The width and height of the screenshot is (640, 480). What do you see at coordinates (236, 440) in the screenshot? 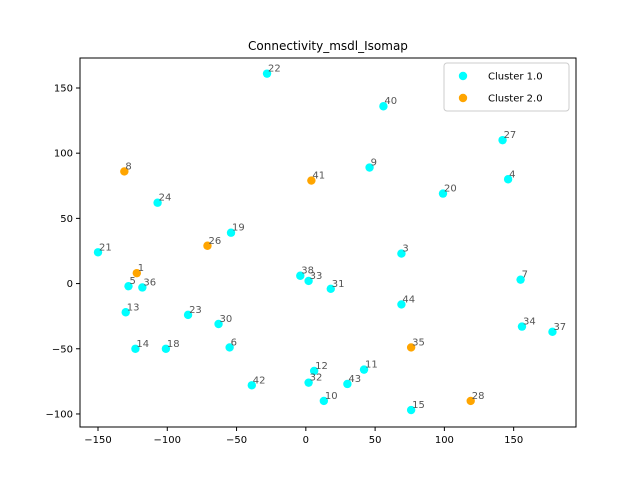
I see `x-tick-label: −50` at bounding box center [236, 440].